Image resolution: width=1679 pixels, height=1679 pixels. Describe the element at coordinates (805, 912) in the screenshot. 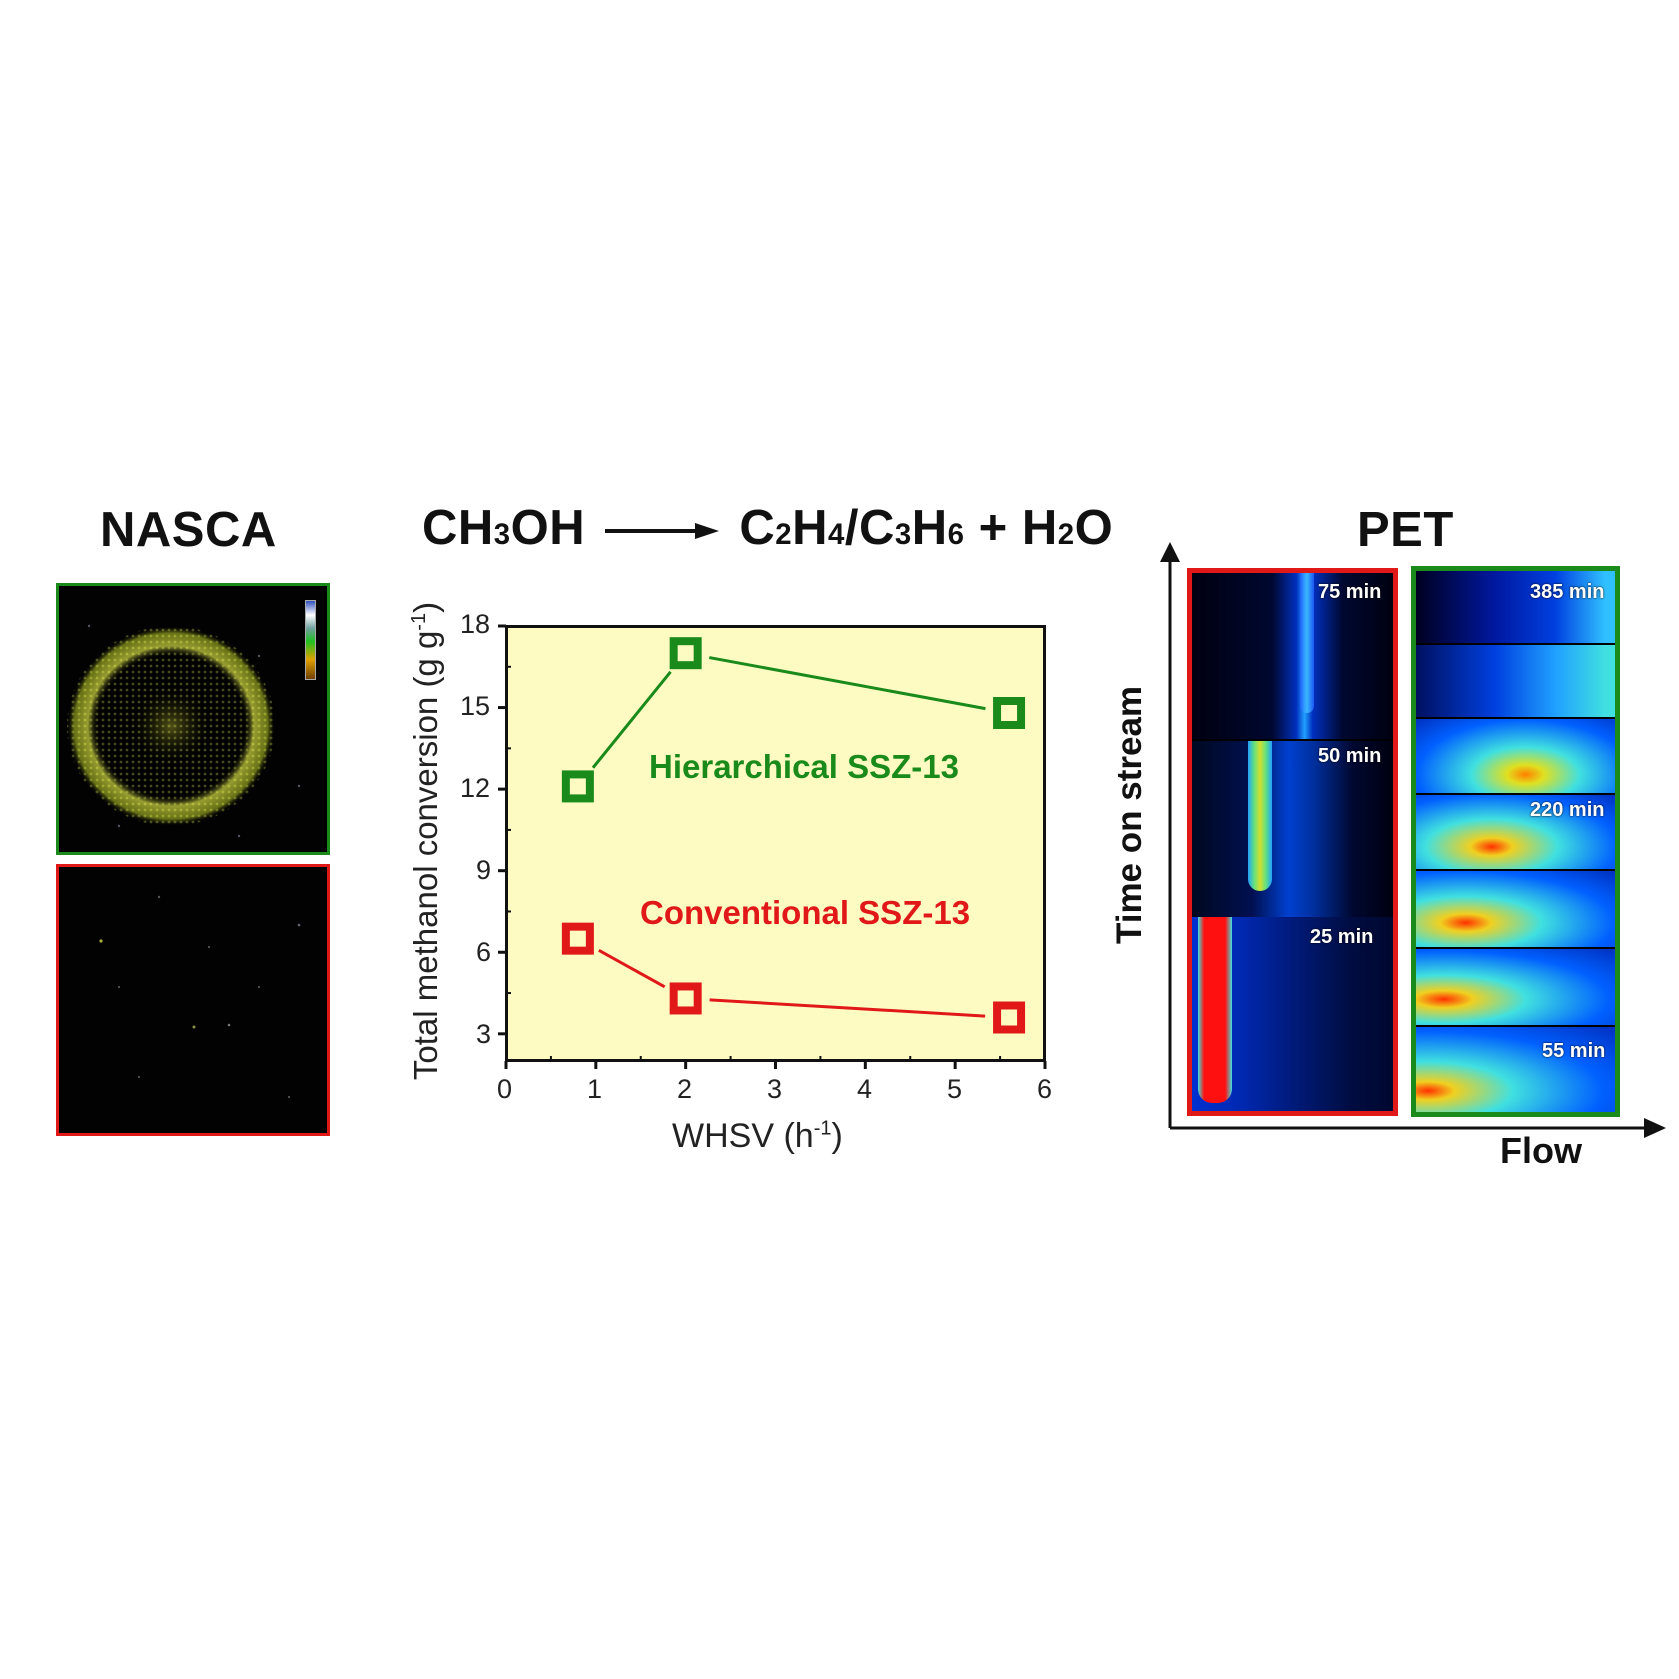

I see `conventional-label: Conventional SSZ-13` at that location.